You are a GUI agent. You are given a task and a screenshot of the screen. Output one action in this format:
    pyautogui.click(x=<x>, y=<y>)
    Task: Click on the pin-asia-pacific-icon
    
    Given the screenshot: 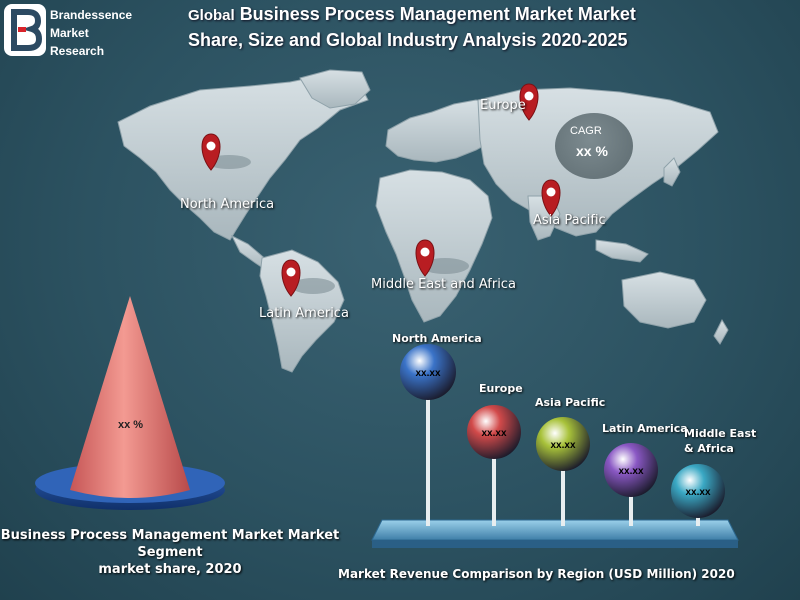 What is the action you would take?
    pyautogui.click(x=551, y=198)
    